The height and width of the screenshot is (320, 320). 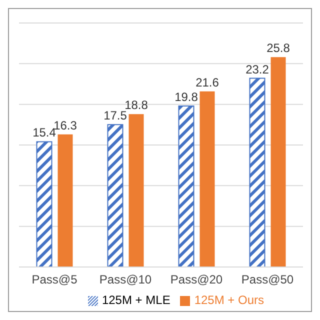 What do you see at coordinates (186, 97) in the screenshot?
I see `data-label: 19.8` at bounding box center [186, 97].